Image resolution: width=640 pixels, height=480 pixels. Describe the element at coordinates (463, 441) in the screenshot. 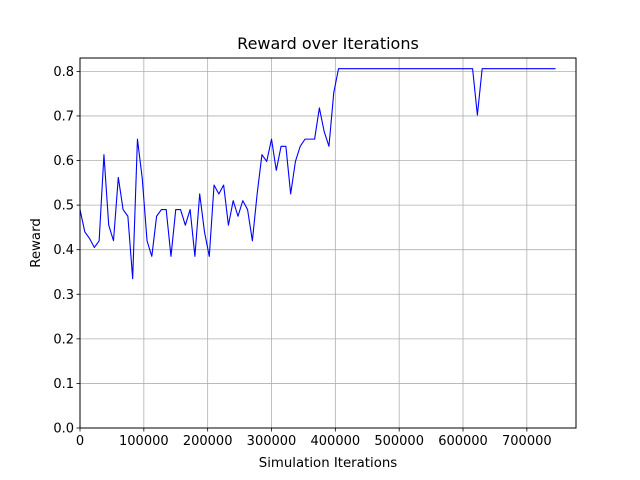

I see `x-tick-label: 600000` at that location.